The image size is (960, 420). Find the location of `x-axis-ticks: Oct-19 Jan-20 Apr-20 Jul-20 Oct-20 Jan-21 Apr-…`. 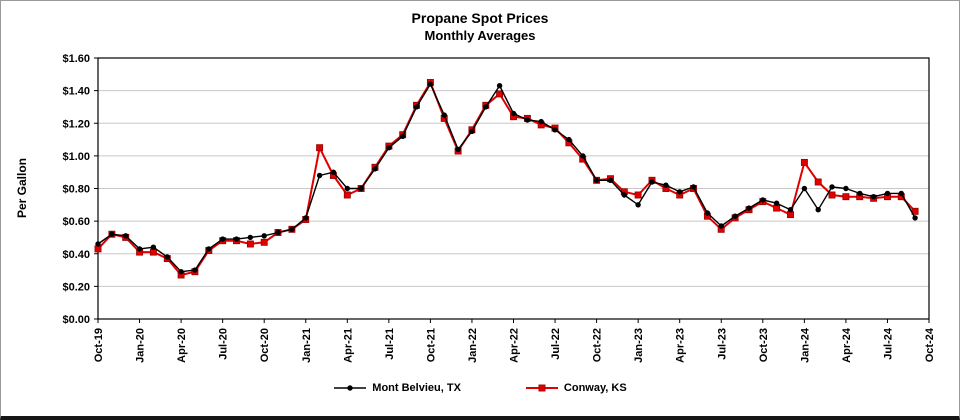

x-axis-ticks: Oct-19 Jan-20 Apr-20 Jul-20 Oct-20 Jan-21 Apr-… is located at coordinates (514, 341).